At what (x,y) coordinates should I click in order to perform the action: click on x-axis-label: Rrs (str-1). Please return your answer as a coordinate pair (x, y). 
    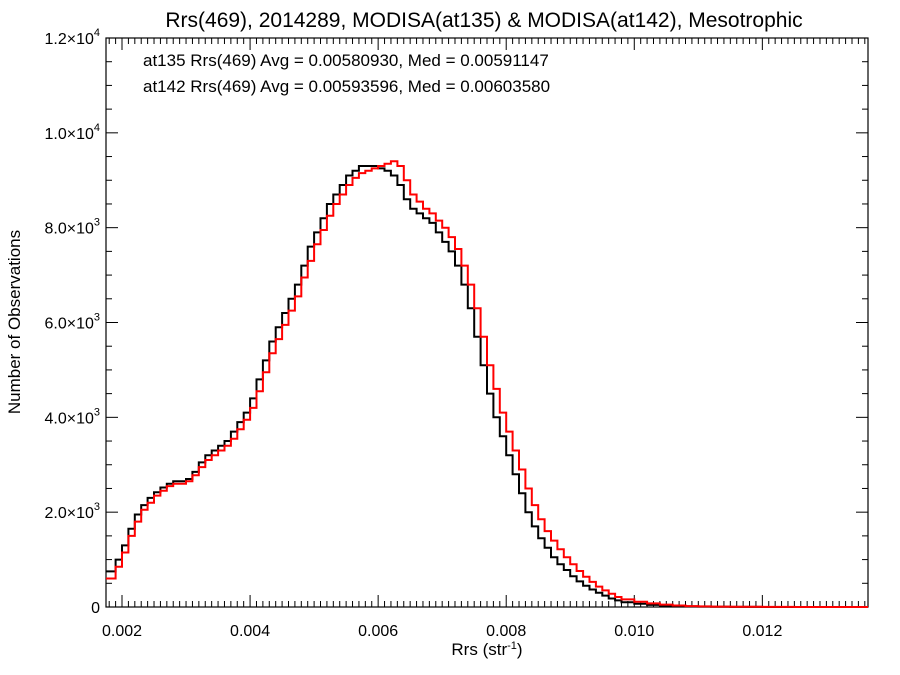
    Looking at the image, I should click on (486, 649).